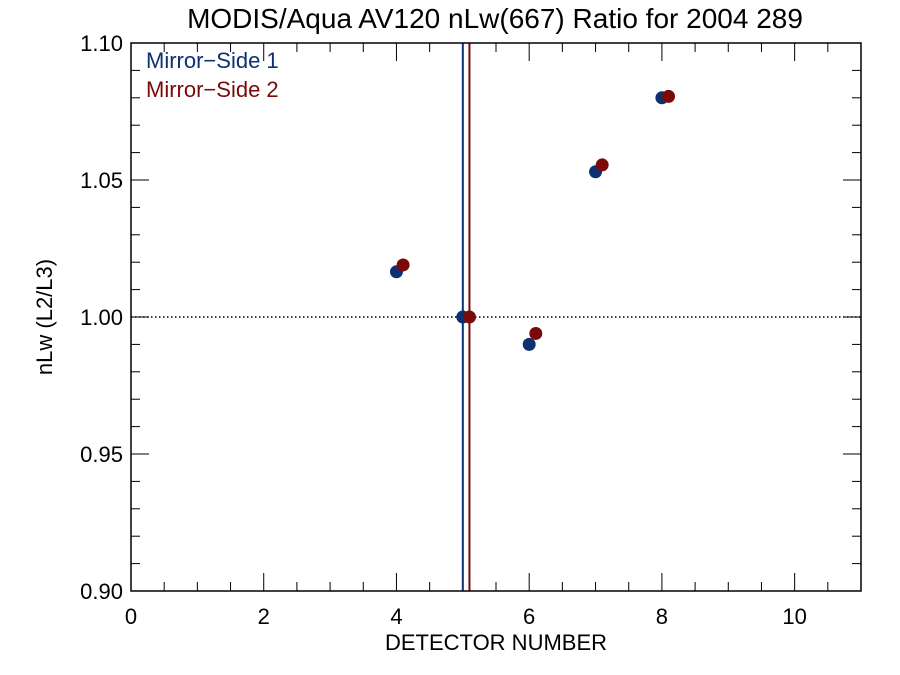 The image size is (900, 675). Describe the element at coordinates (101, 180) in the screenshot. I see `y-tick-label: 1.05` at that location.